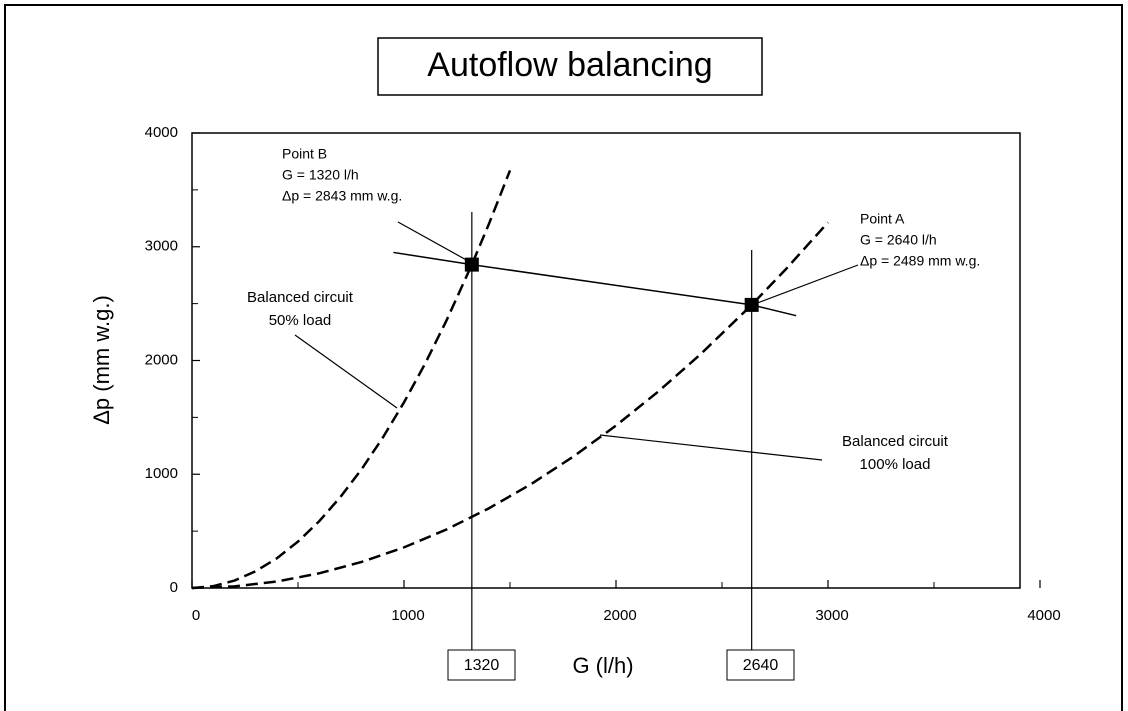  I want to click on chart-title: Autoflow balancing, so click(569, 65).